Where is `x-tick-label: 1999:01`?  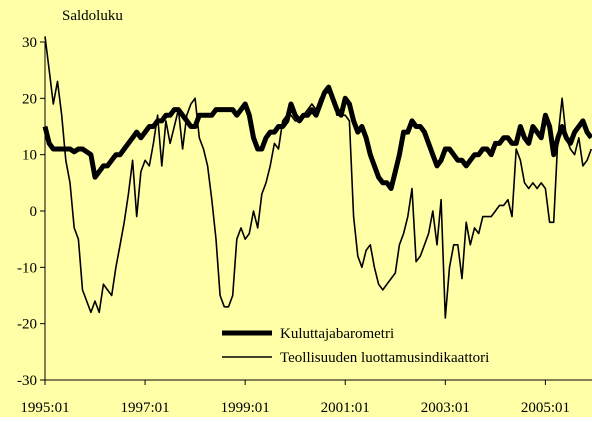 x-tick-label: 1999:01 is located at coordinates (245, 408).